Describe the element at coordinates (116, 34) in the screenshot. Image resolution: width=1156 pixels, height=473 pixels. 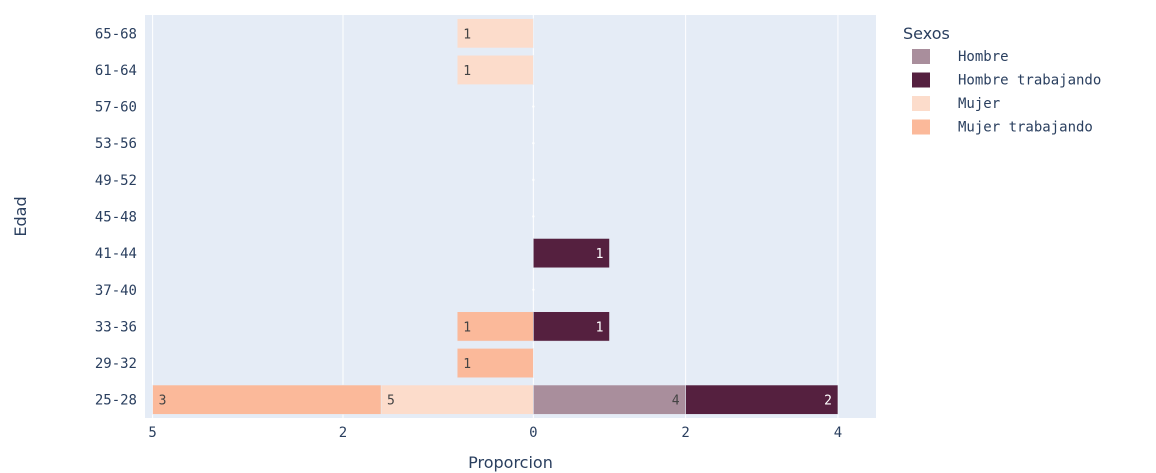
I see `y-tick-label: 65-68` at that location.